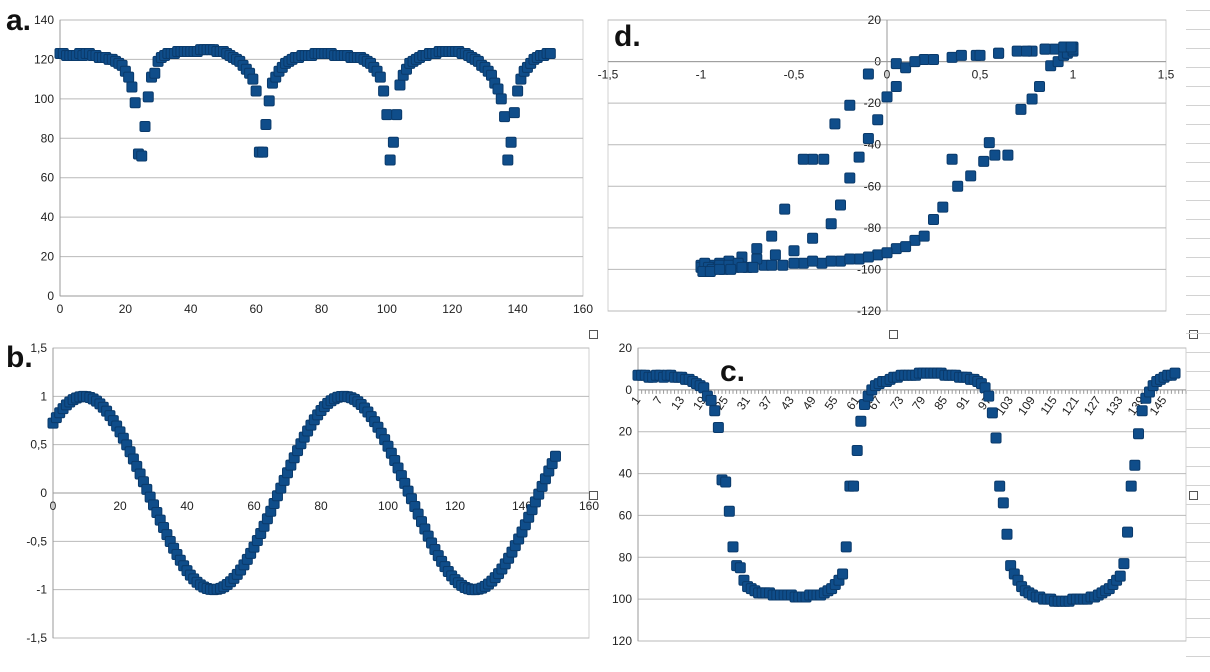  I want to click on x-tick-label: -1, so click(701, 75).